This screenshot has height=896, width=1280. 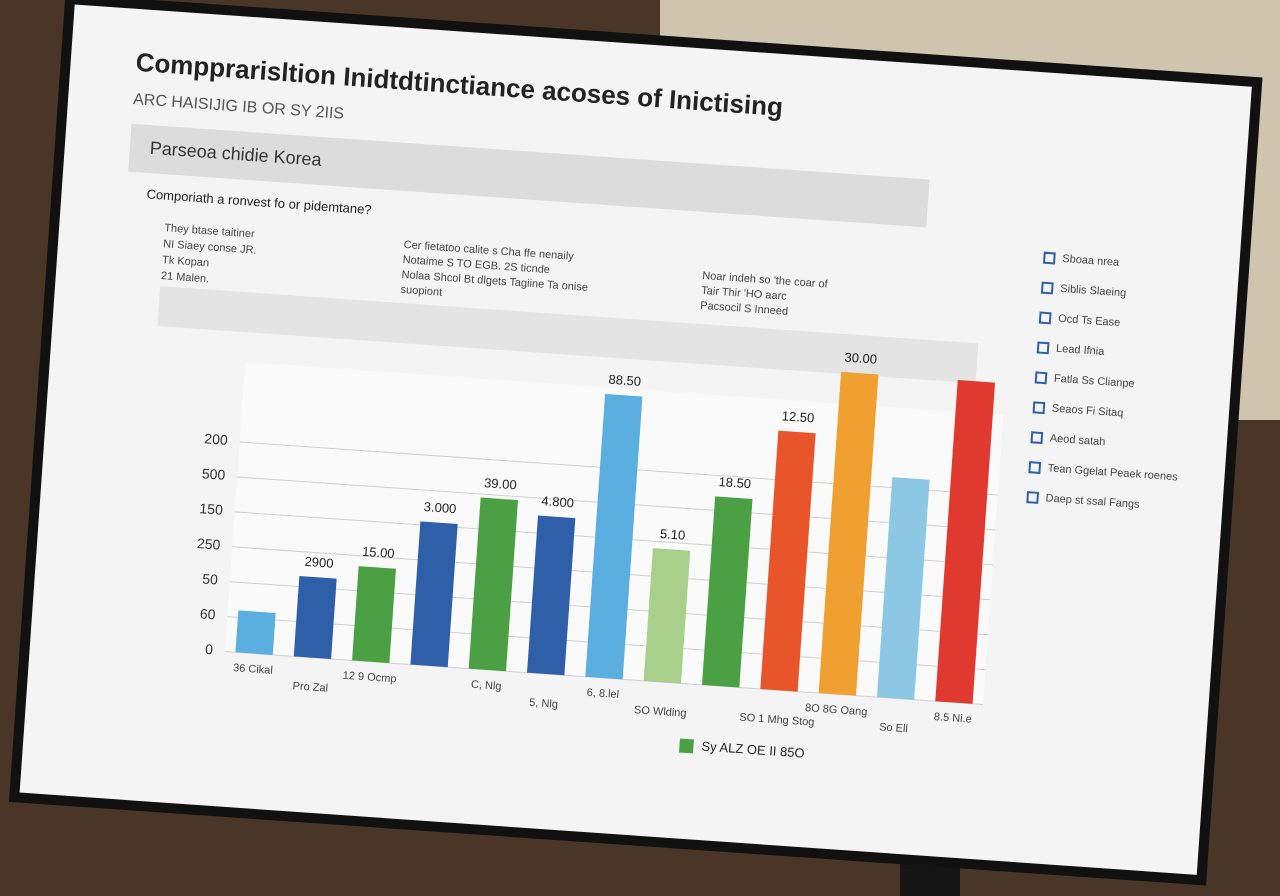 What do you see at coordinates (894, 728) in the screenshot?
I see `x-tick-label: So Ell` at bounding box center [894, 728].